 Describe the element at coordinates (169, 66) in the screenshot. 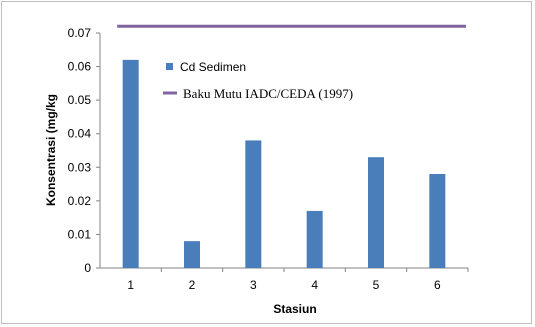

I see `legend-swatch-cd-sedimen` at that location.